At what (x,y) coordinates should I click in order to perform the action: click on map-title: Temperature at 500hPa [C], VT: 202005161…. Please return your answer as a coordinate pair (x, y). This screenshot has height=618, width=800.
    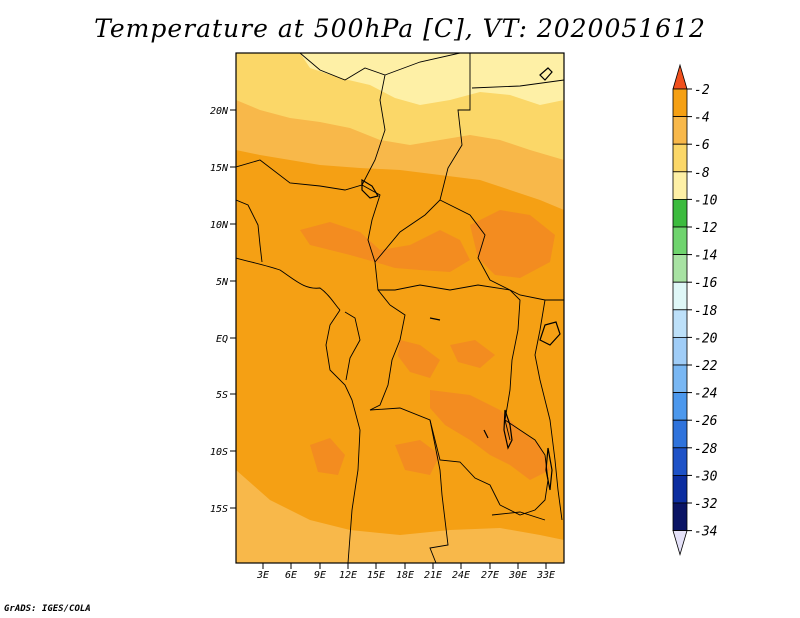
    Looking at the image, I should click on (400, 28).